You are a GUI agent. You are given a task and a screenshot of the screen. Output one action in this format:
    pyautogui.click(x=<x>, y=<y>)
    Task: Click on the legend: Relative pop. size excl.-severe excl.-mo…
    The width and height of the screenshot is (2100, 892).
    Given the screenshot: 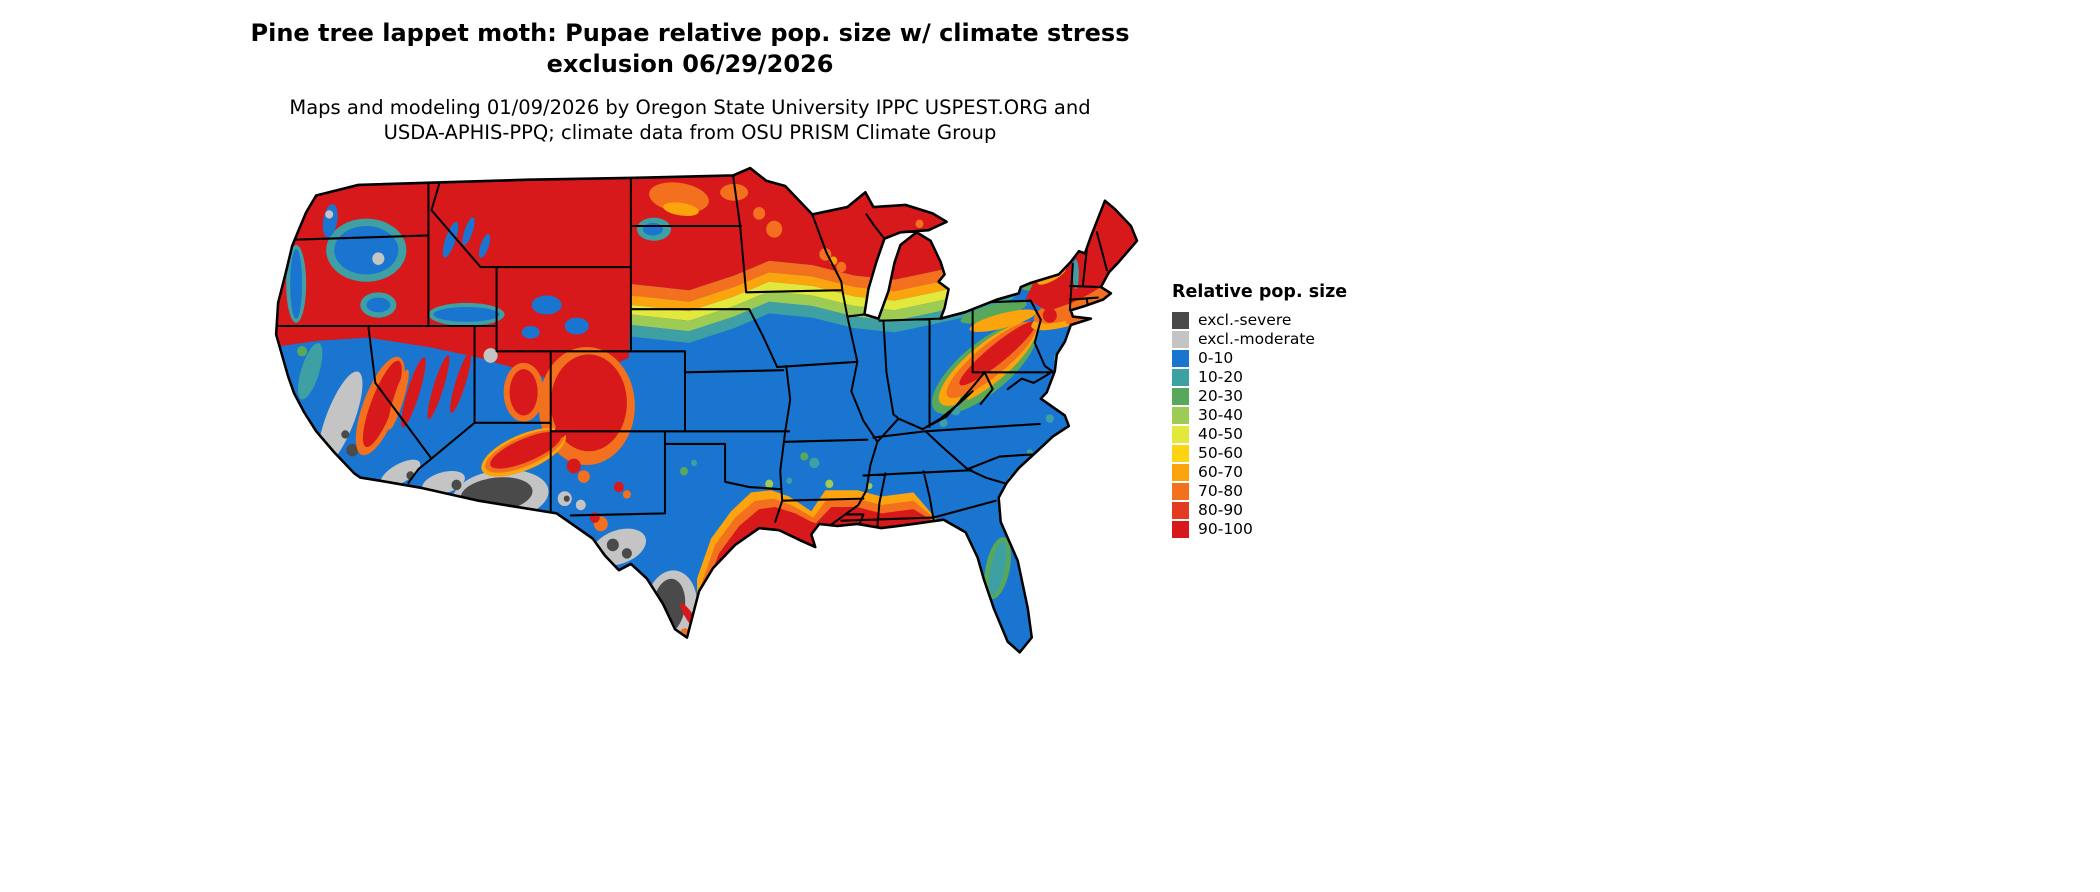 What is the action you would take?
    pyautogui.click(x=1282, y=410)
    